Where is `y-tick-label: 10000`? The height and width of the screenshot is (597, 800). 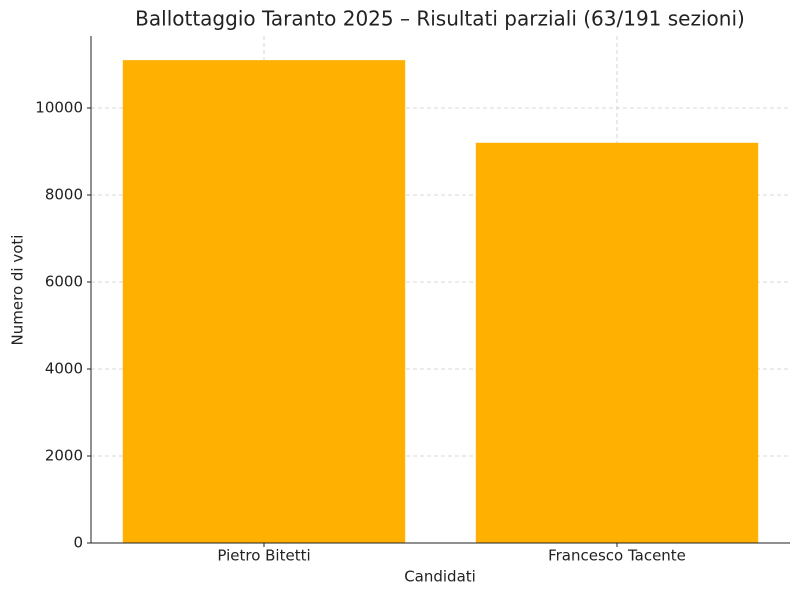 y-tick-label: 10000 is located at coordinates (59, 107).